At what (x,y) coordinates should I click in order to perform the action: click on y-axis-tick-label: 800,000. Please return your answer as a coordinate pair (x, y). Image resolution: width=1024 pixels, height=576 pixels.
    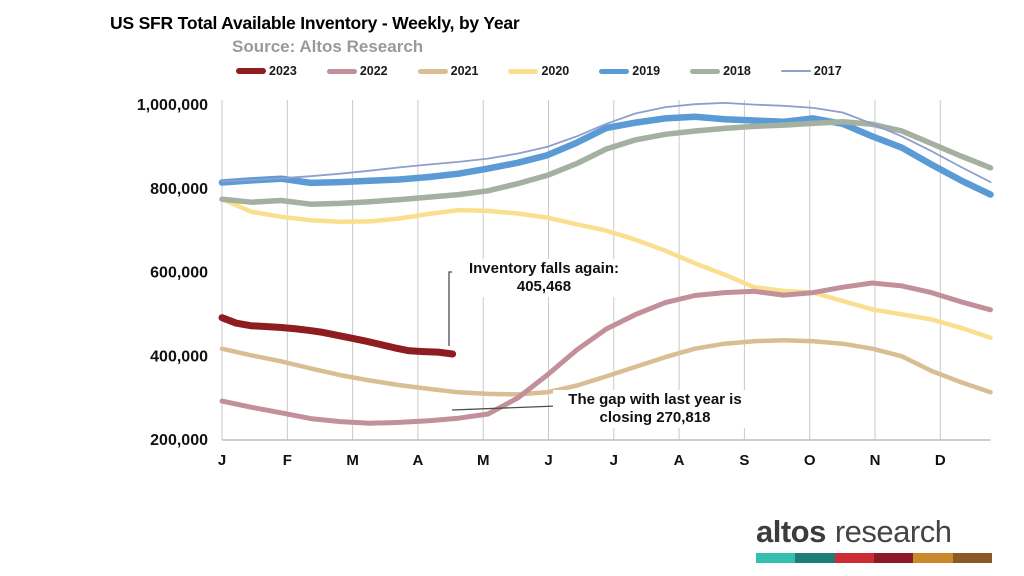
    Looking at the image, I should click on (179, 189).